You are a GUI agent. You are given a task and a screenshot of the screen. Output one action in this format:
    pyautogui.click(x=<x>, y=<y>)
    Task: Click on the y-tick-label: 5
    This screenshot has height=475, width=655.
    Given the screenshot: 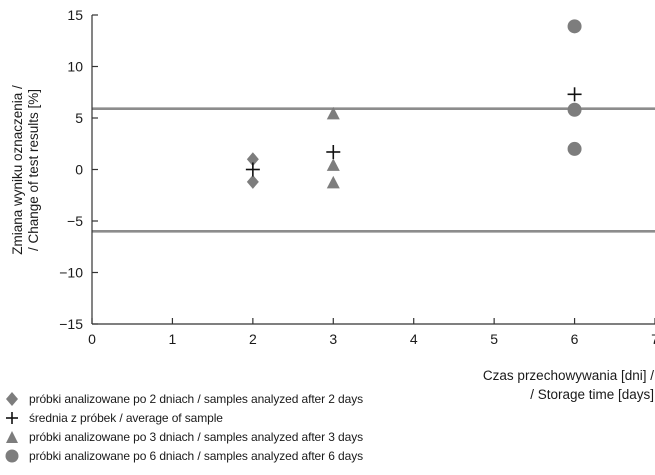 What is the action you would take?
    pyautogui.click(x=79, y=118)
    